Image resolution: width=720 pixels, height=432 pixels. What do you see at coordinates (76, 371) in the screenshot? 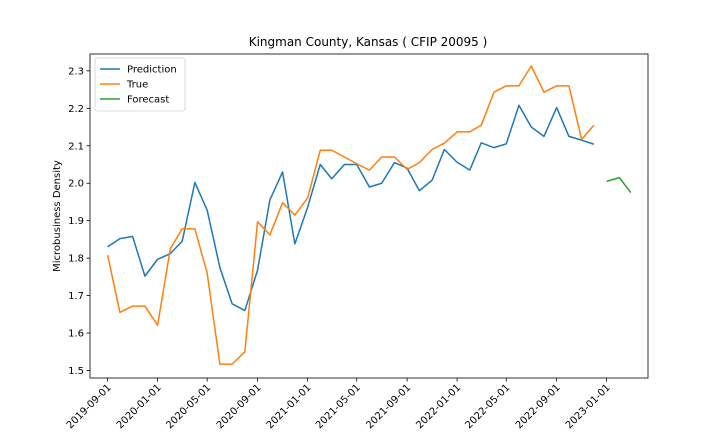
I see `y-tick-label: 1.5` at bounding box center [76, 371].